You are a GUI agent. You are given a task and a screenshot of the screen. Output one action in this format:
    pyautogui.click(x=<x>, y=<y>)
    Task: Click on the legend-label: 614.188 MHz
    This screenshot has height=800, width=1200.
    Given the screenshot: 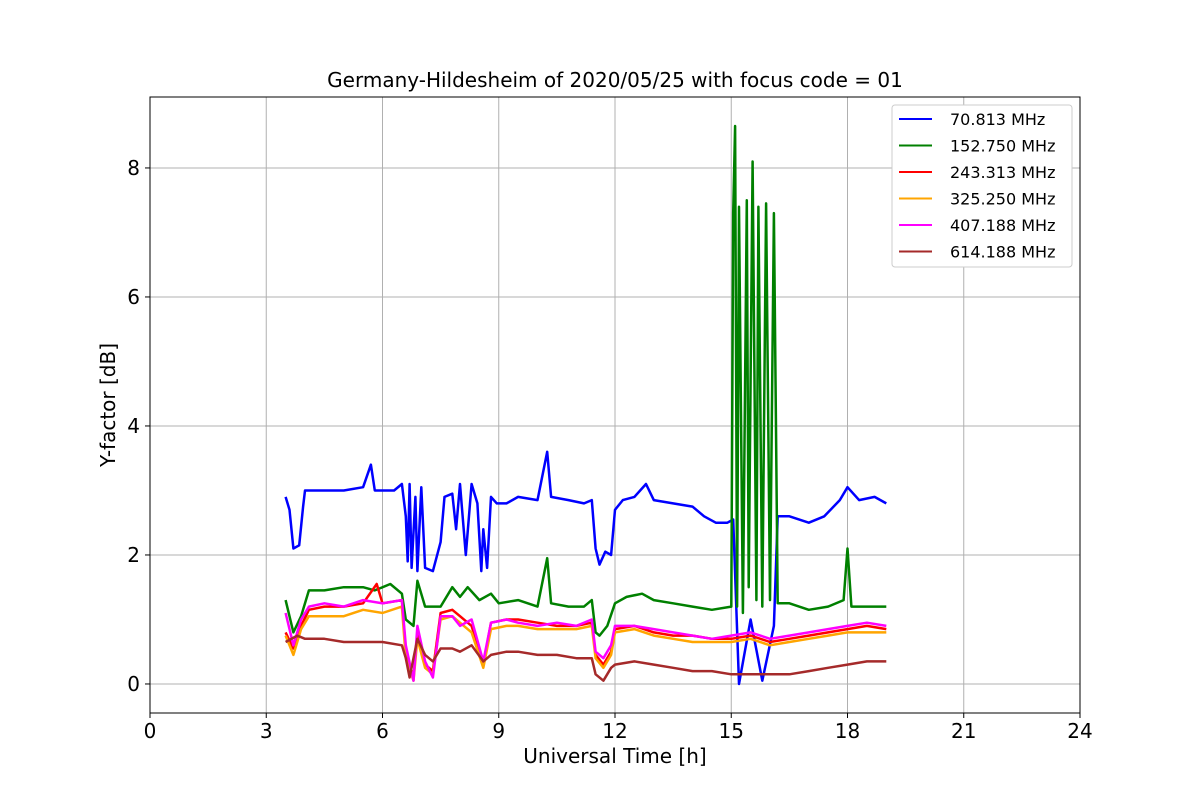 What is the action you would take?
    pyautogui.click(x=1002, y=252)
    